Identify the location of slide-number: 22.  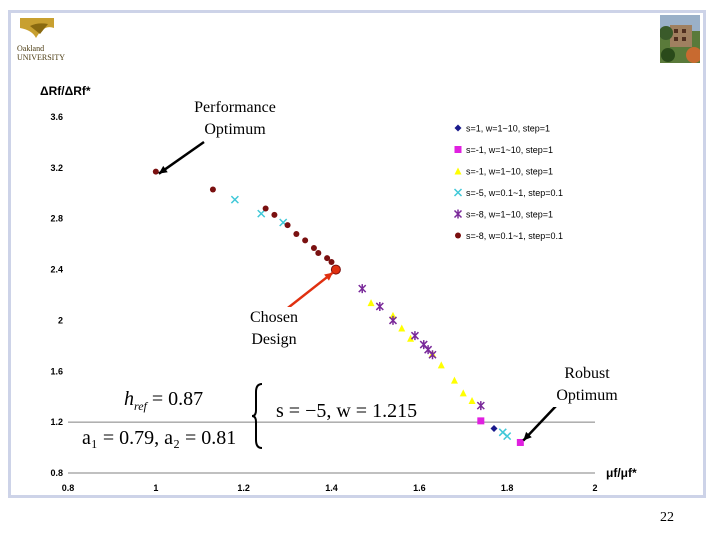
(667, 517).